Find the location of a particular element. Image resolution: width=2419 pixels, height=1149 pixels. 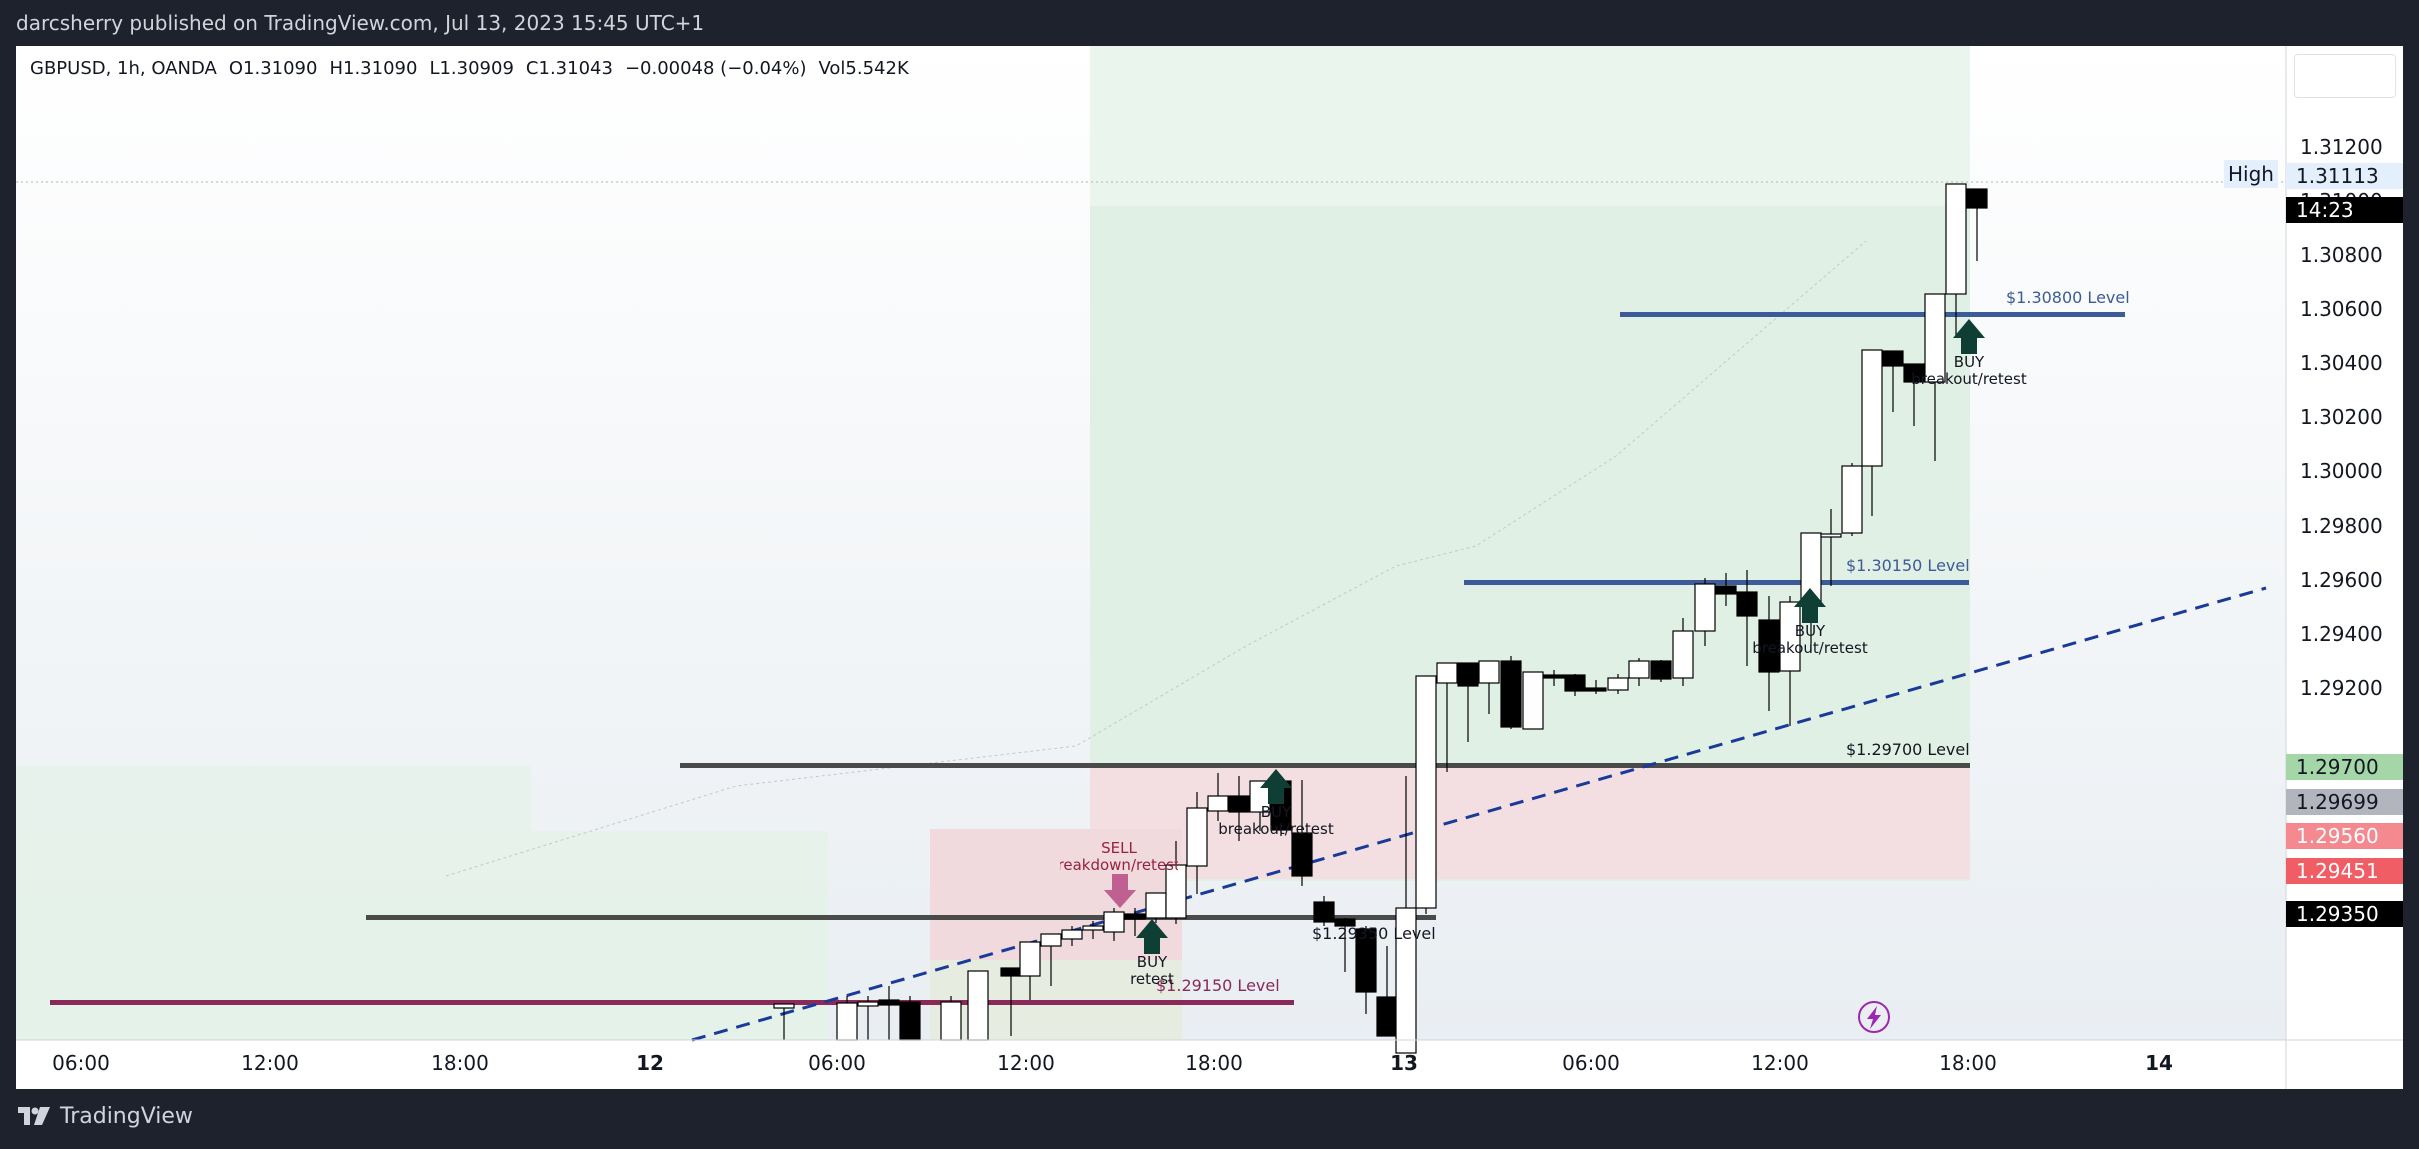

level-129350-line is located at coordinates (901, 917).